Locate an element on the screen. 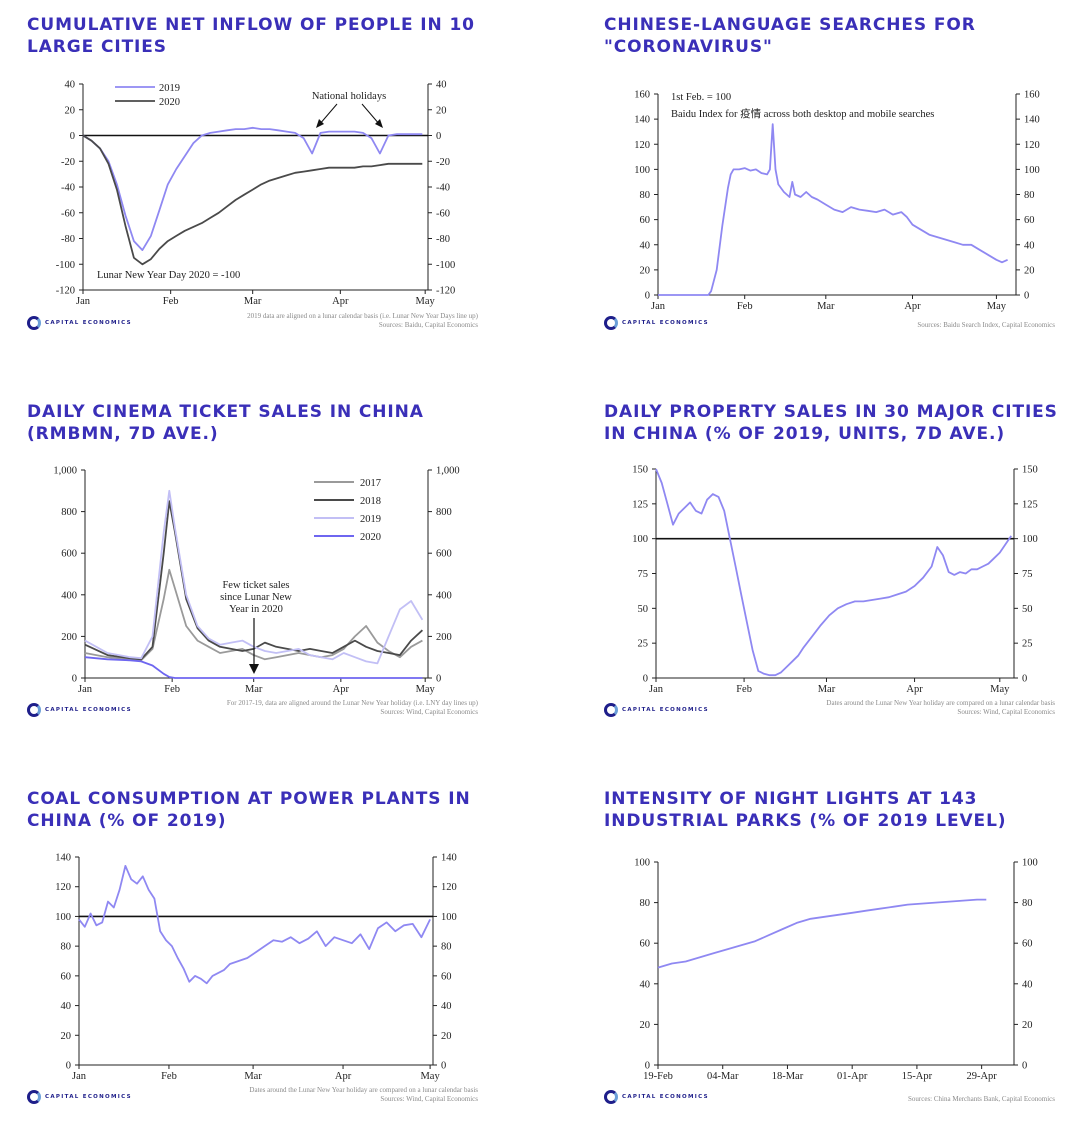 This screenshot has height=1148, width=1069. y-tick-label: -60 is located at coordinates (443, 213).